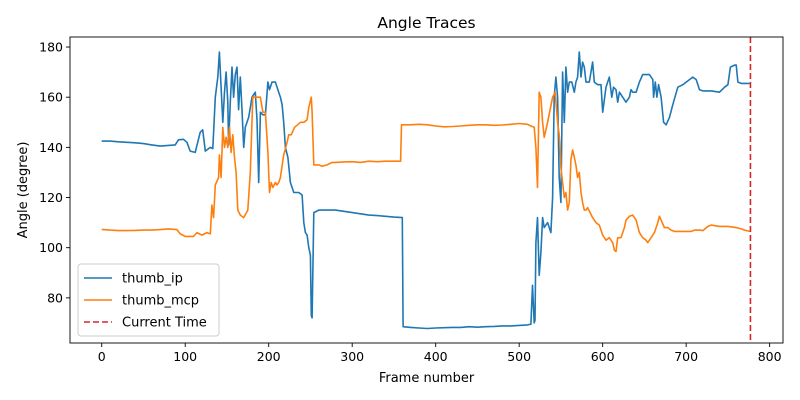  I want to click on y-axis-ticks: 80 100 120 140 160 180, so click(54, 172).